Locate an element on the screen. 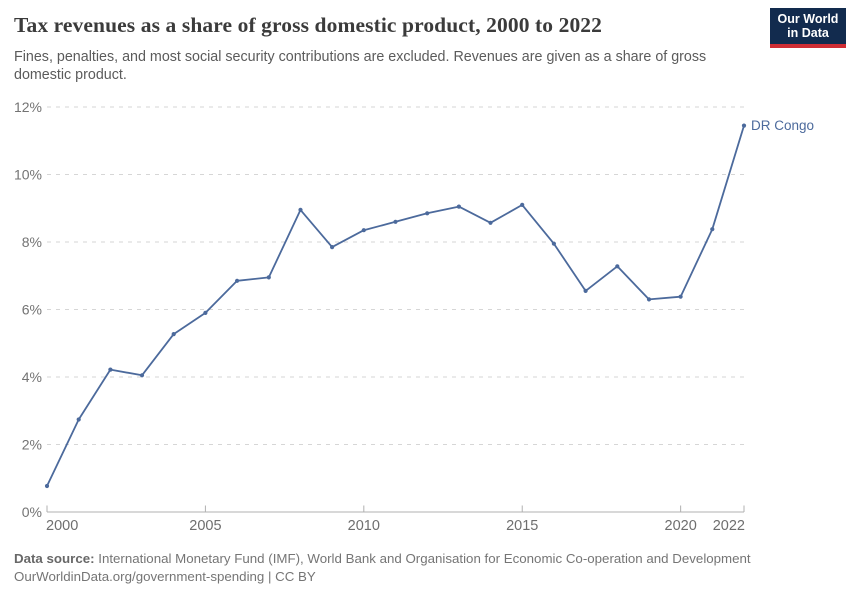  y-tick-label: 4% is located at coordinates (32, 377).